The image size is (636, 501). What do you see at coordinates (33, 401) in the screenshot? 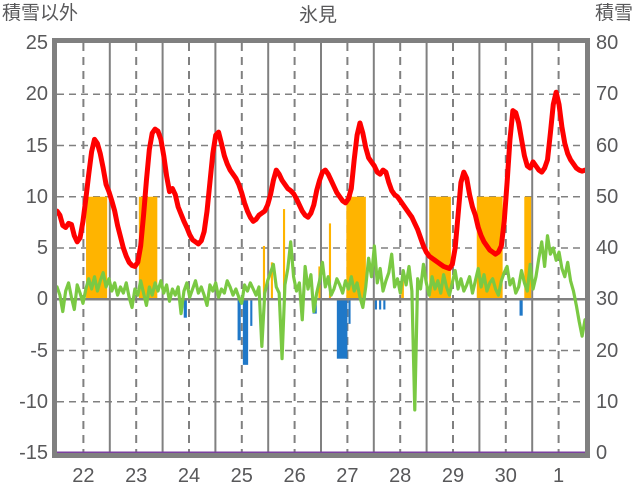
I see `left-tick--10: -10` at bounding box center [33, 401].